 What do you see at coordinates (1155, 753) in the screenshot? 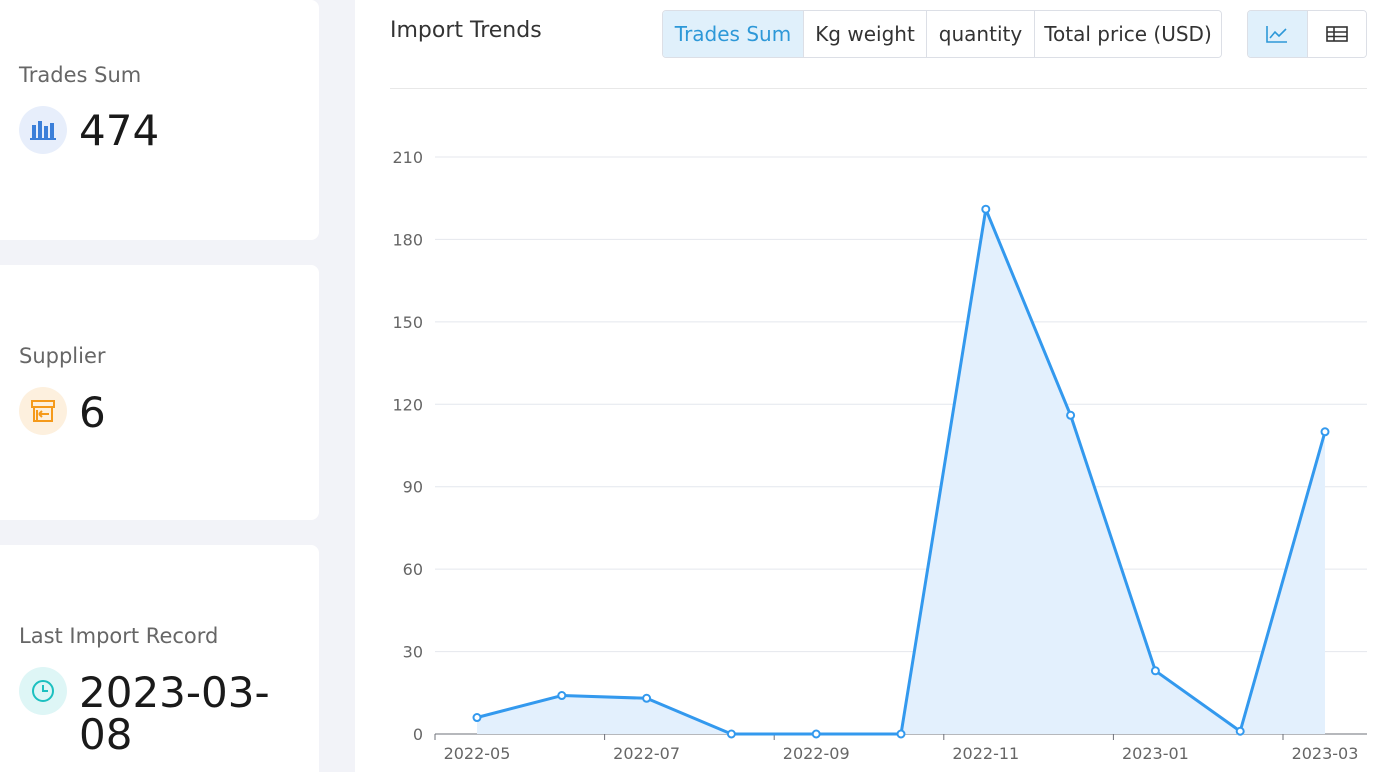
I see `x-tick-label: 2023-01` at bounding box center [1155, 753].